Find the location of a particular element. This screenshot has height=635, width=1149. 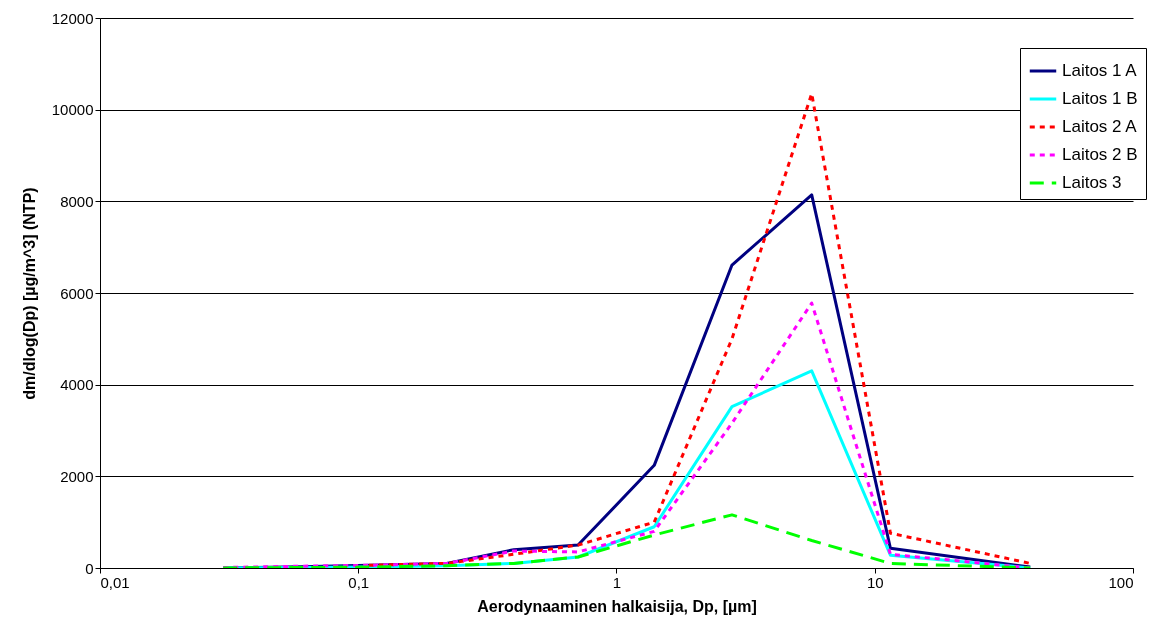

x-tick-label: 10 is located at coordinates (875, 582).